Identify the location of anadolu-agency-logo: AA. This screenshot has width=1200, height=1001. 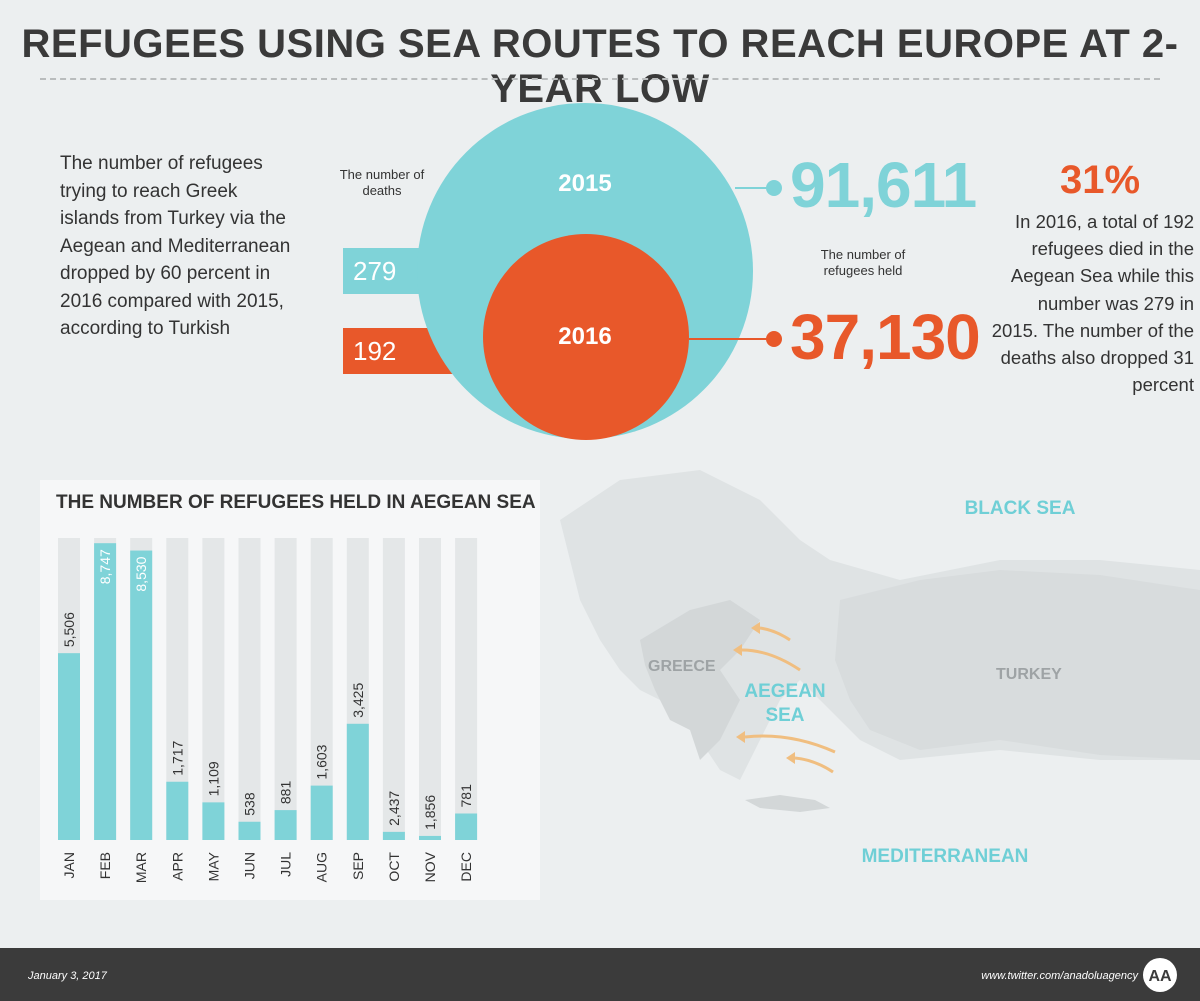
(1160, 975).